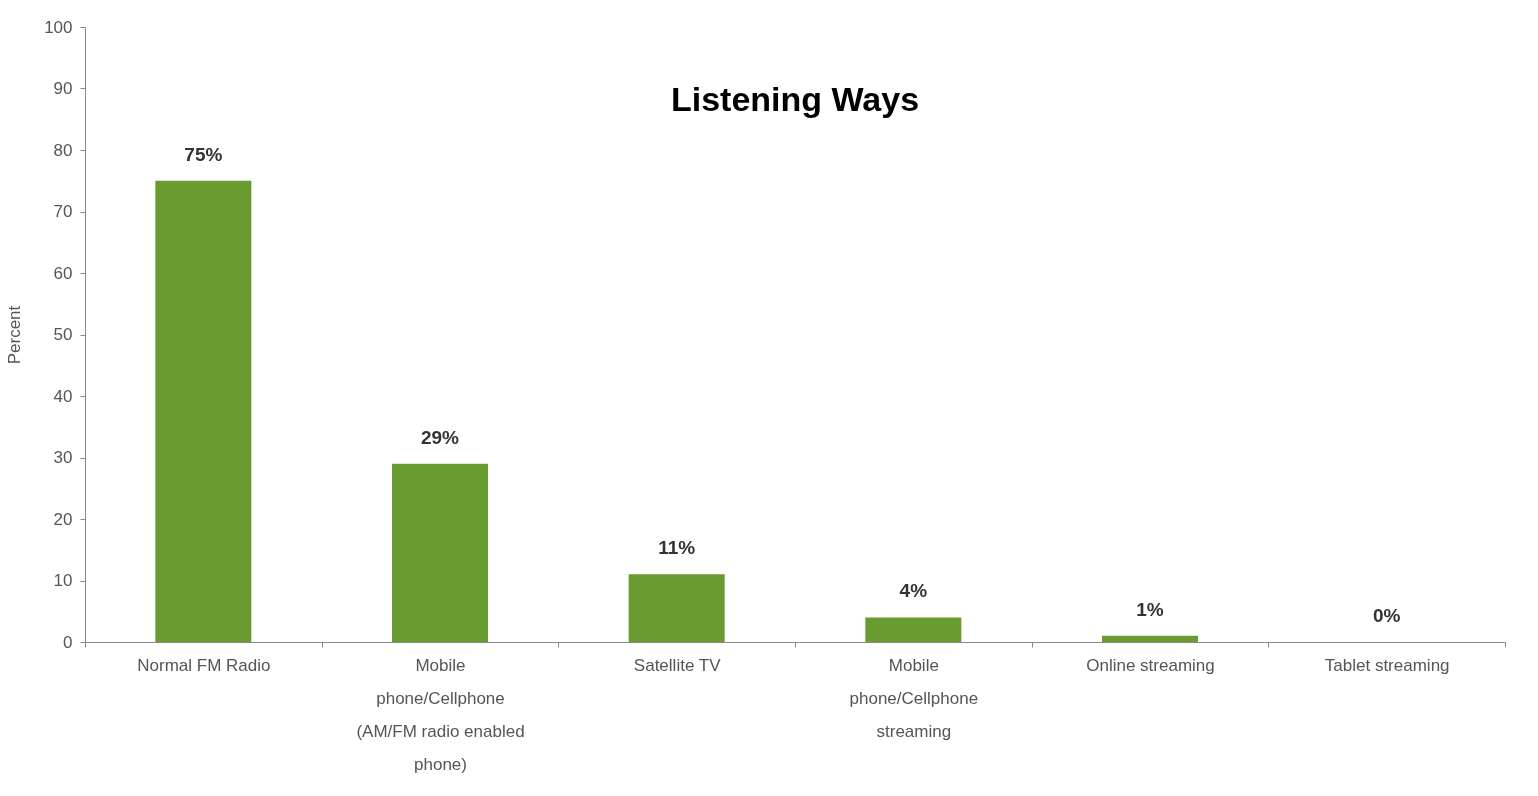  What do you see at coordinates (63, 211) in the screenshot?
I see `y-tick-label: 70` at bounding box center [63, 211].